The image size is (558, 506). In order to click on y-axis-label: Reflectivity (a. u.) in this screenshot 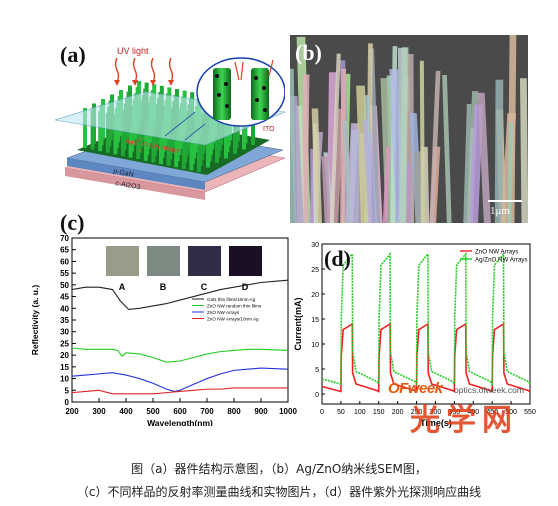, I will do `click(35, 320)`.